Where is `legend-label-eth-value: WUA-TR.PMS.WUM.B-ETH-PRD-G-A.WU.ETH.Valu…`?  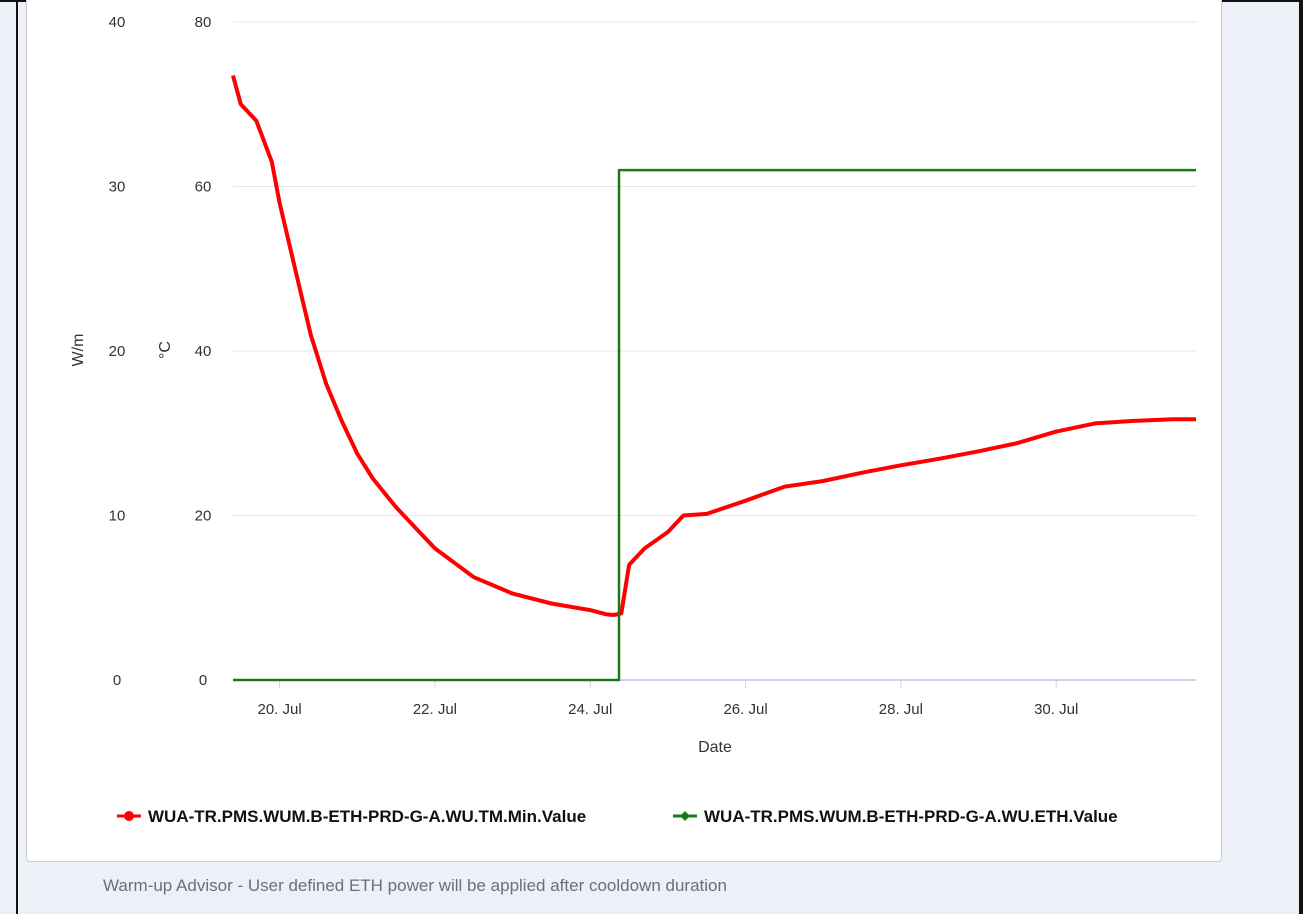
legend-label-eth-value: WUA-TR.PMS.WUM.B-ETH-PRD-G-A.WU.ETH.Valu… is located at coordinates (911, 816).